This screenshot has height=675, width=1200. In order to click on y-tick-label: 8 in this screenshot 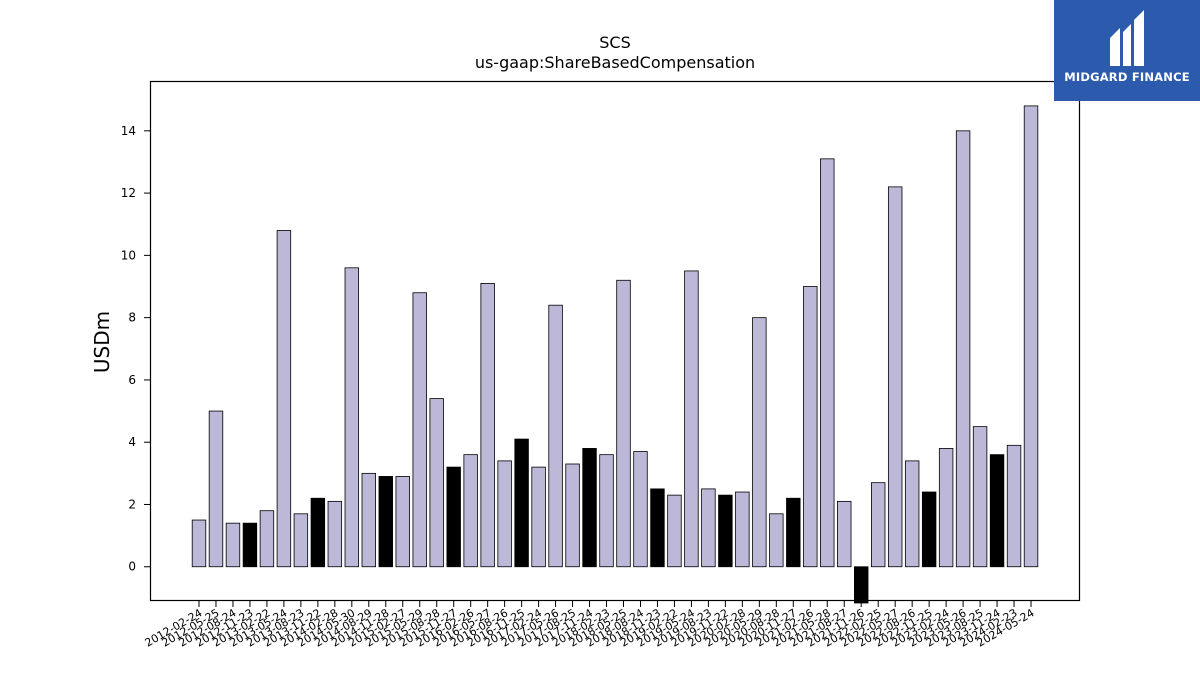, I will do `click(132, 318)`.